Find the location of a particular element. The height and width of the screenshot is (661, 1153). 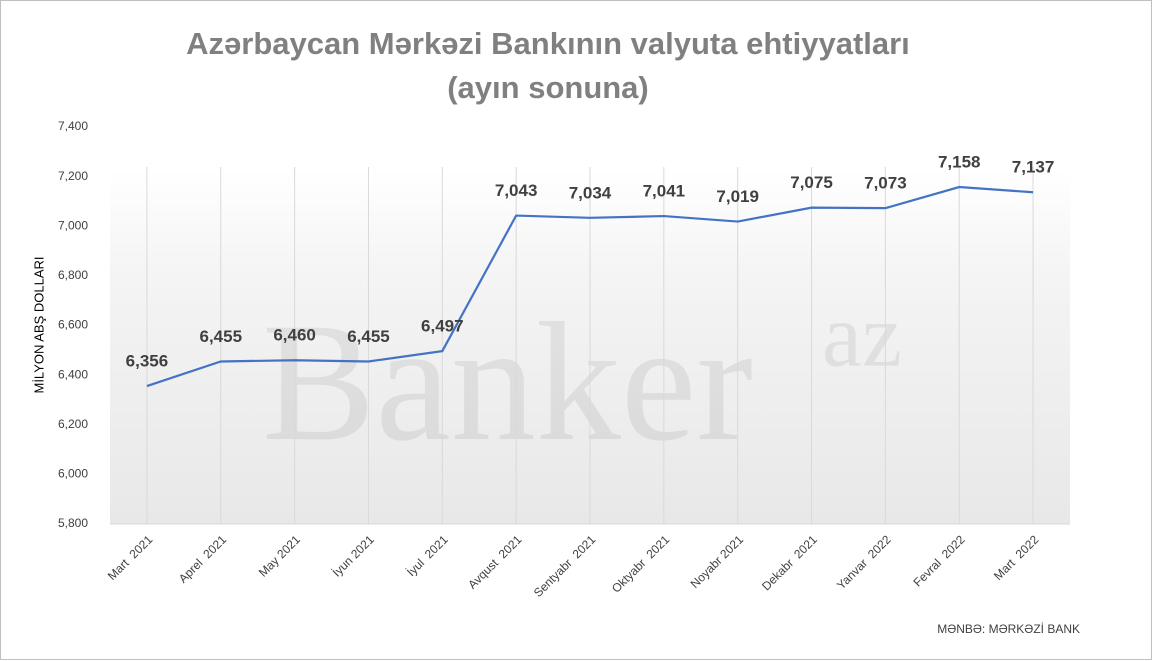

y-tick-label: 7,000 is located at coordinates (73, 225).